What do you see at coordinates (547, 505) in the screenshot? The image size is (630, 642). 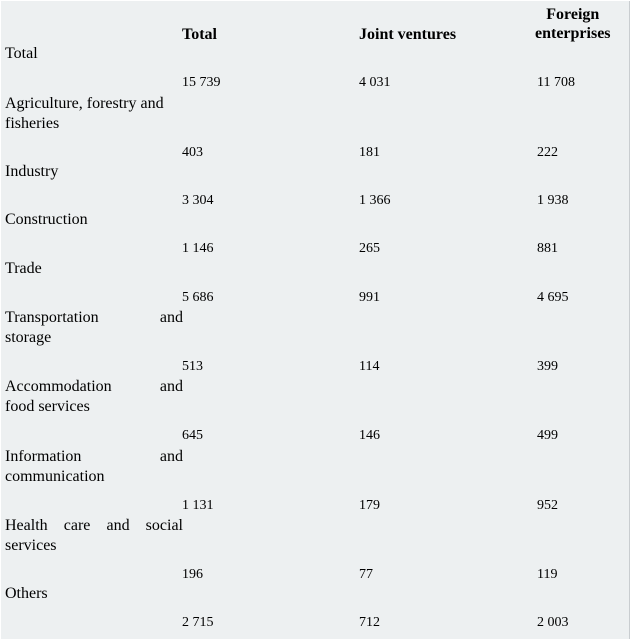 I see `cell-information-foreign: 952` at bounding box center [547, 505].